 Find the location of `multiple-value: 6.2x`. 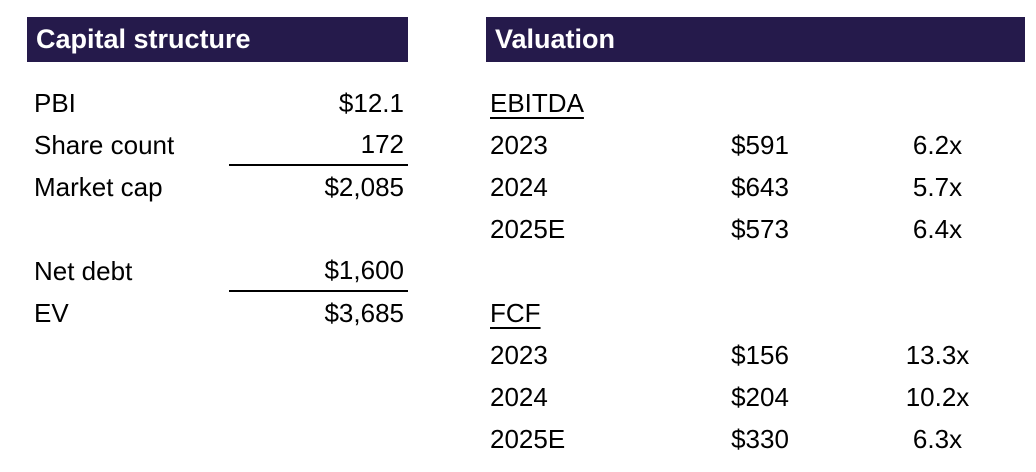

multiple-value: 6.2x is located at coordinates (937, 144).